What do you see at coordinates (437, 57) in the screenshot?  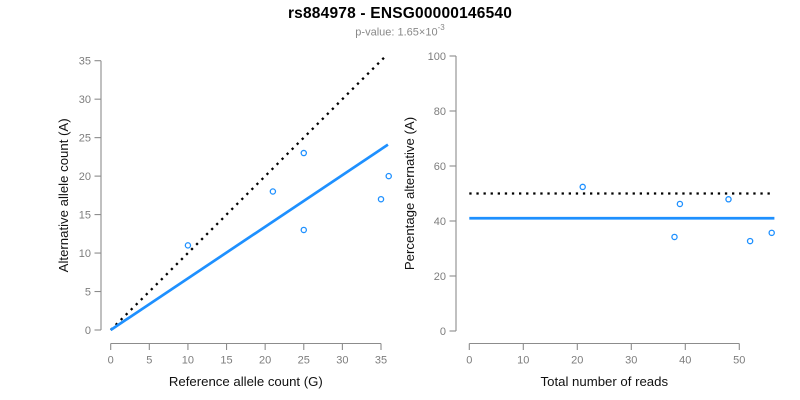 I see `y-axis-tick-label: 100` at bounding box center [437, 57].